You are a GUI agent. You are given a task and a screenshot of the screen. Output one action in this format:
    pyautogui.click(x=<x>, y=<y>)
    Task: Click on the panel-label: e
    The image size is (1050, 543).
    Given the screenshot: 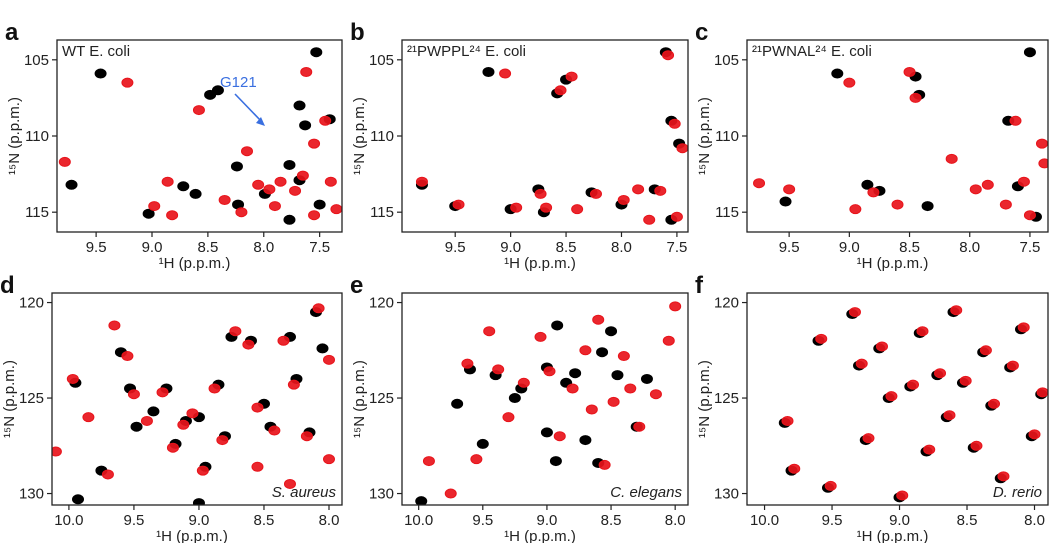 What is the action you would take?
    pyautogui.click(x=356, y=285)
    